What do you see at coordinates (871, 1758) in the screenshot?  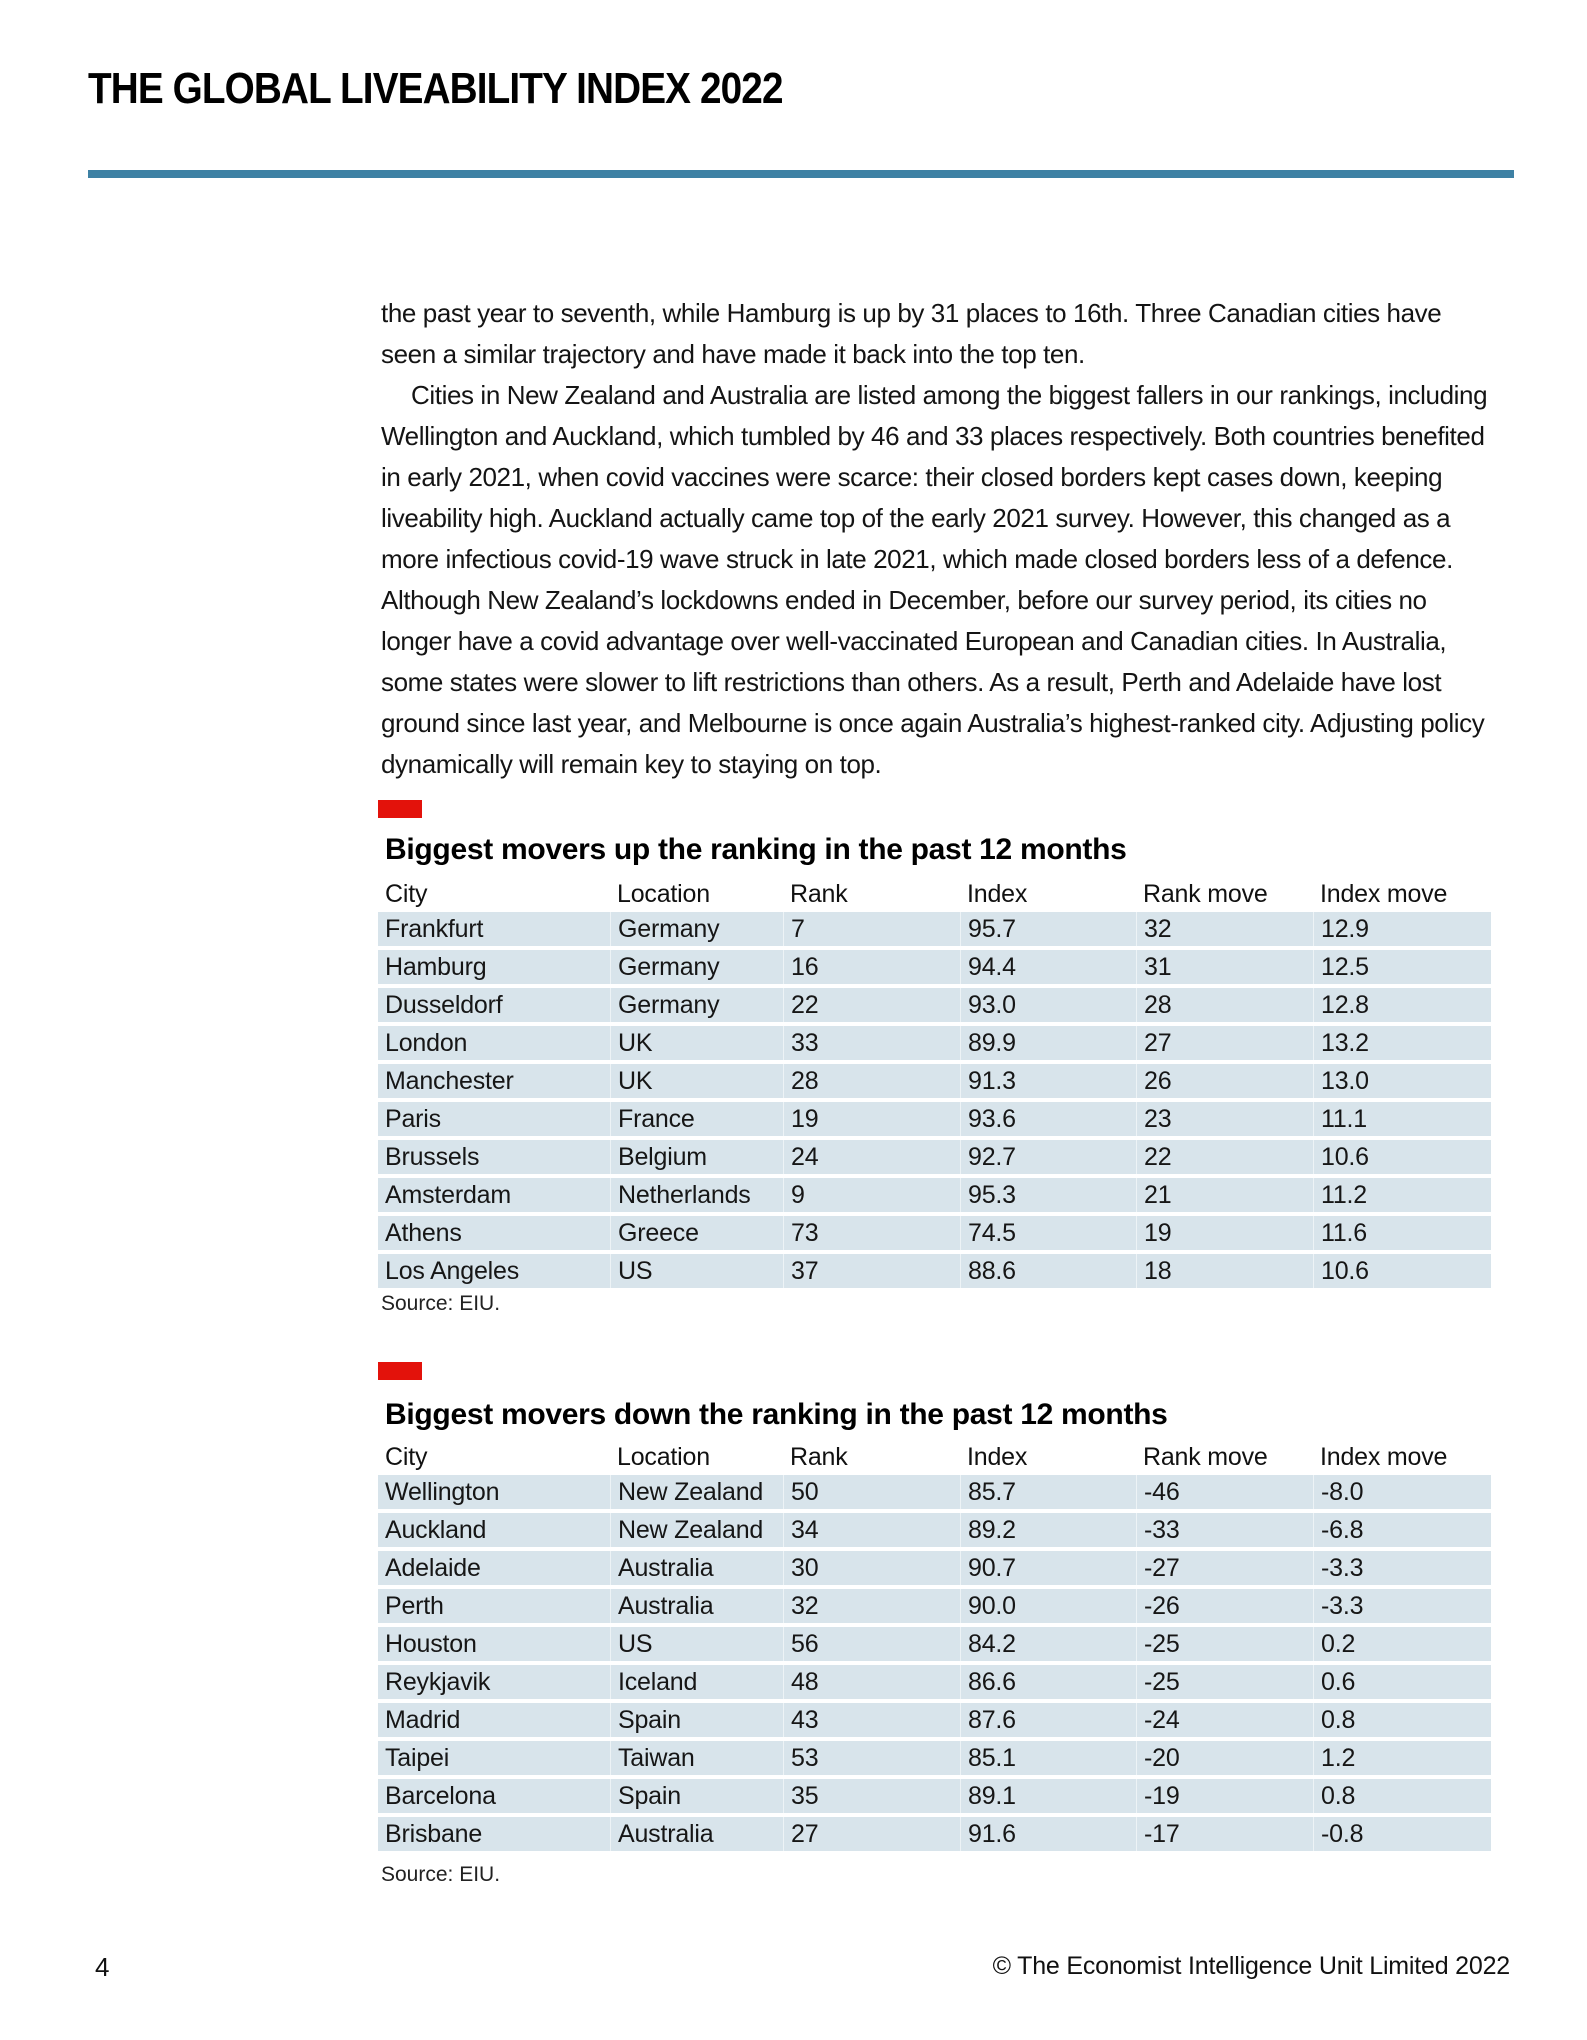 I see `cell-rank: 53` at bounding box center [871, 1758].